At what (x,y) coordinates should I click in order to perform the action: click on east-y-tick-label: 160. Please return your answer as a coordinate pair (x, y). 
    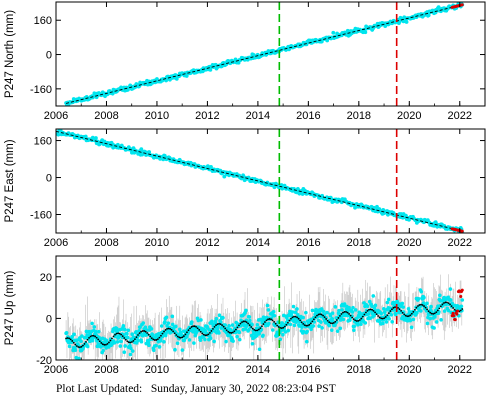
    Looking at the image, I should click on (43, 142).